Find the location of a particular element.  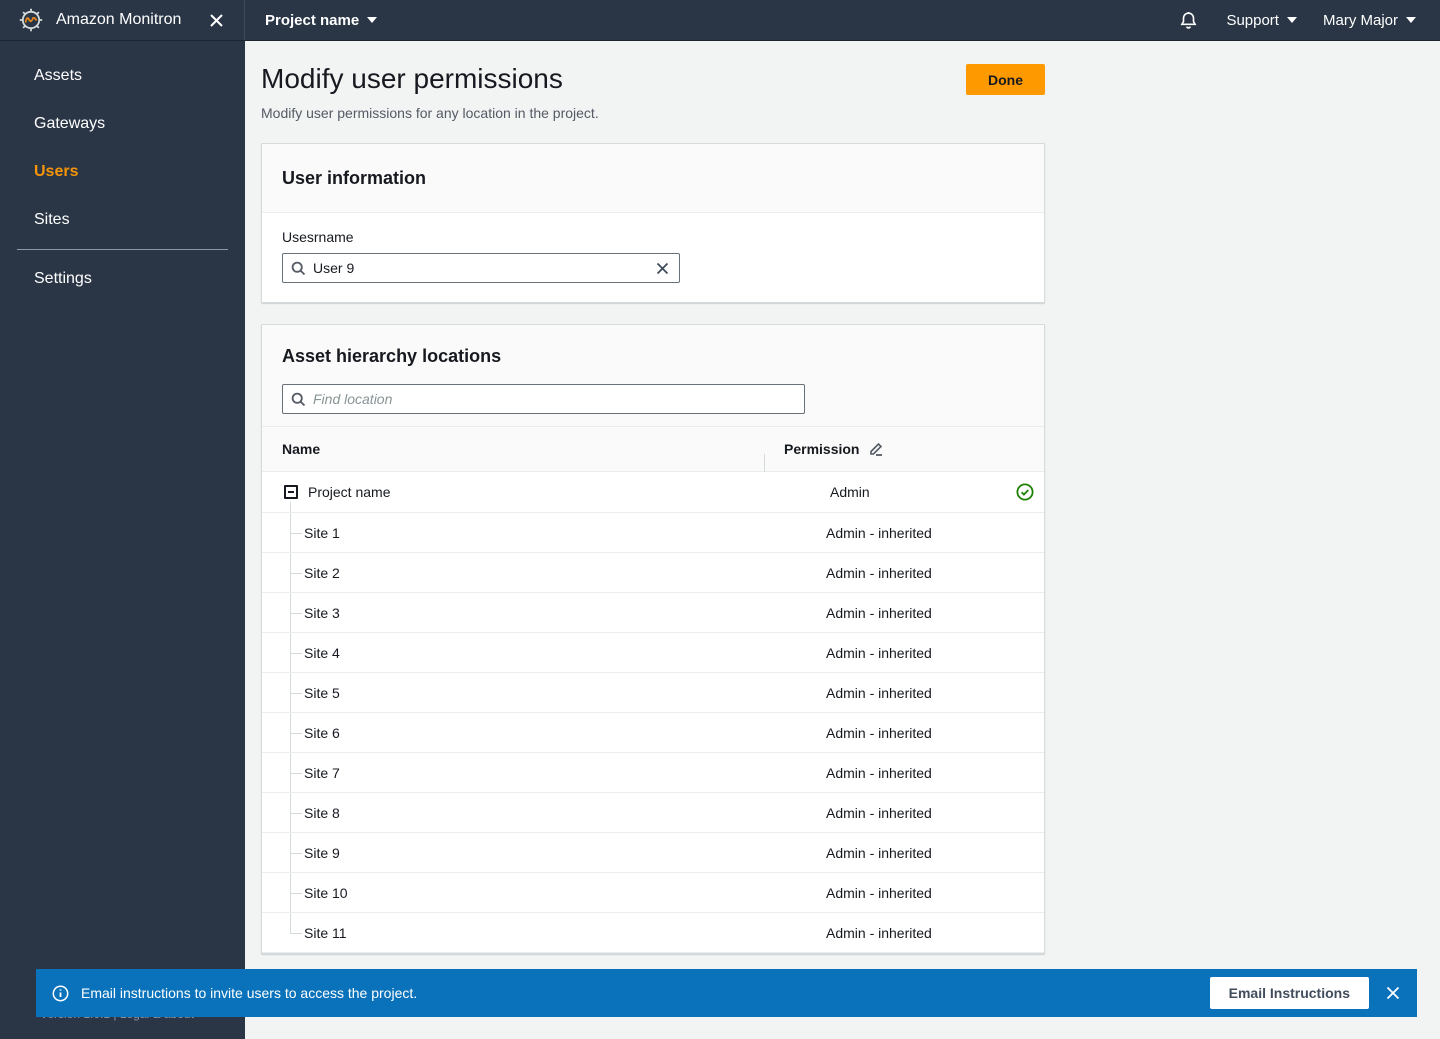

location-name: Site 3 is located at coordinates (322, 612).